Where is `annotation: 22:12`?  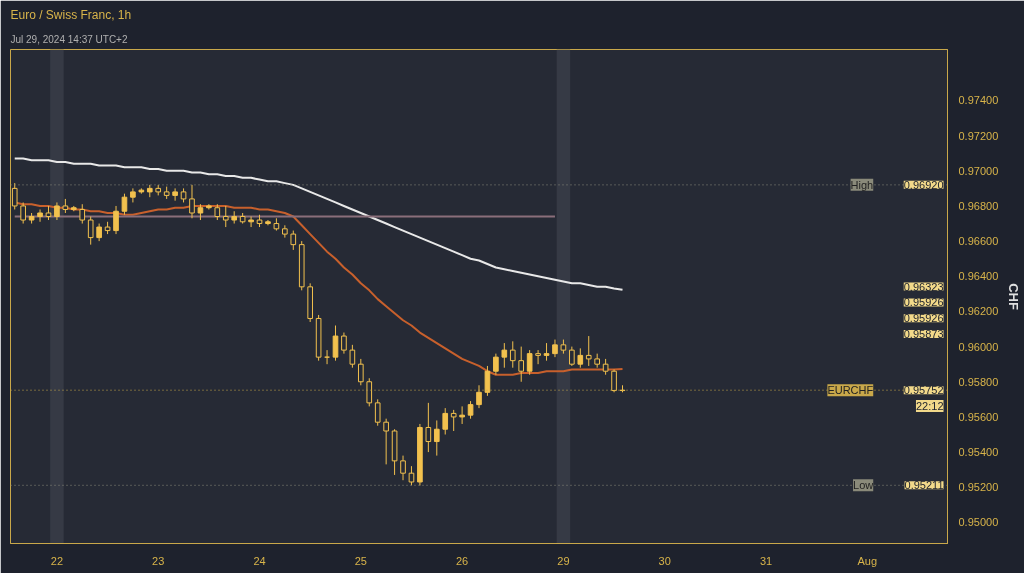 annotation: 22:12 is located at coordinates (929, 406).